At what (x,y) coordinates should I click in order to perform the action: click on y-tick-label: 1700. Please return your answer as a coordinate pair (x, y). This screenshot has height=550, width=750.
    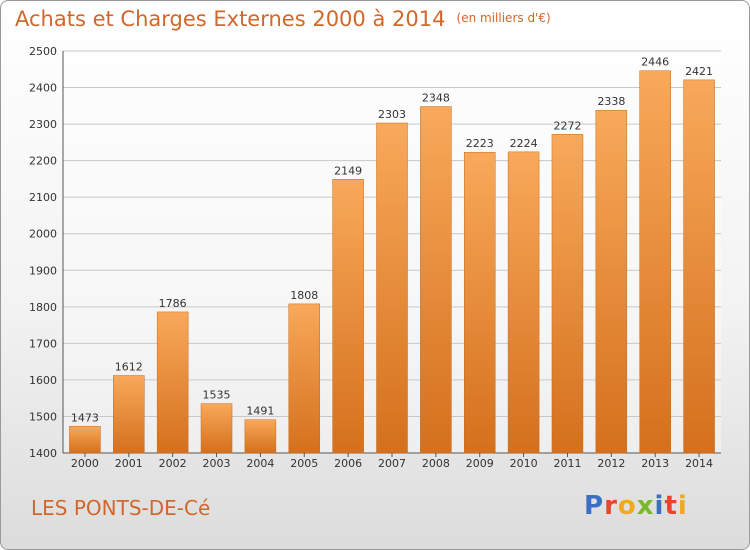
    Looking at the image, I should click on (43, 343).